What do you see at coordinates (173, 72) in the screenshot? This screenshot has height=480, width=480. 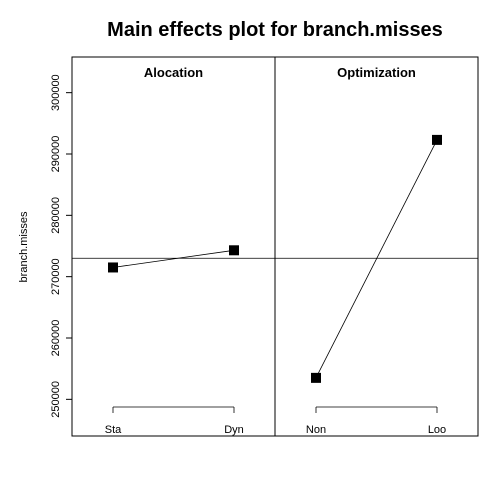 I see `panel-title: Alocation` at bounding box center [173, 72].